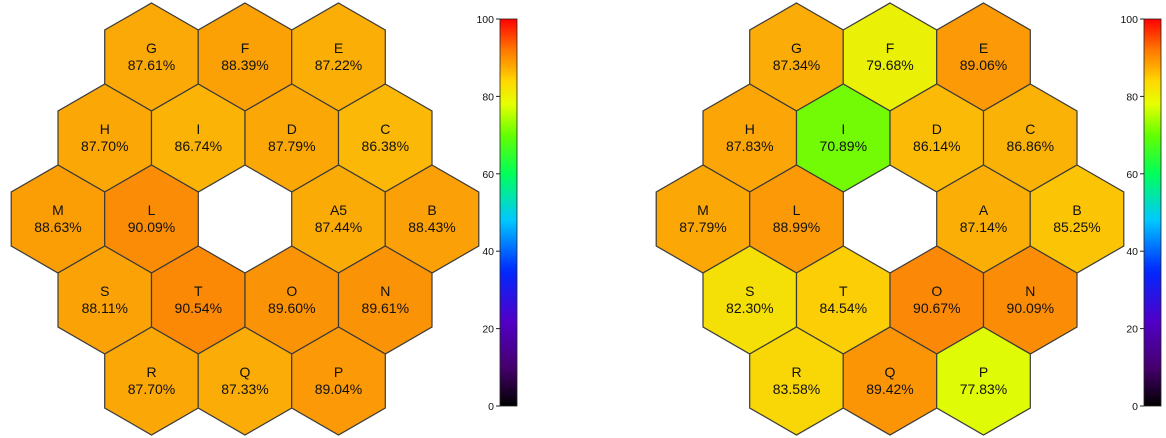  What do you see at coordinates (105, 308) in the screenshot?
I see `segment-value-s: 88.11%` at bounding box center [105, 308].